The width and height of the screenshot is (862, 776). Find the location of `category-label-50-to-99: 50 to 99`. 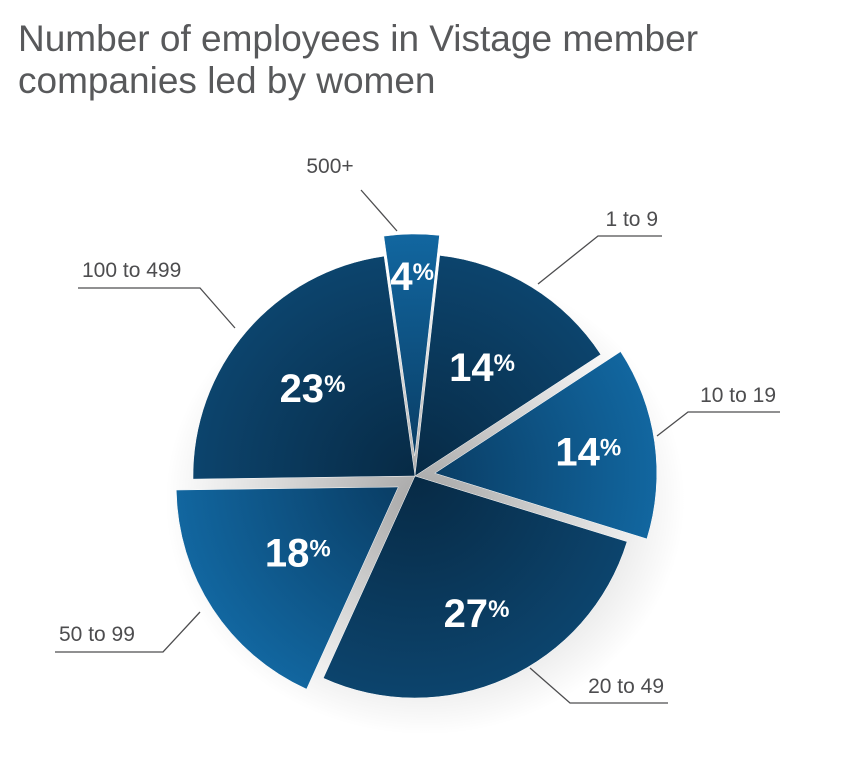

category-label-50-to-99: 50 to 99 is located at coordinates (97, 634).